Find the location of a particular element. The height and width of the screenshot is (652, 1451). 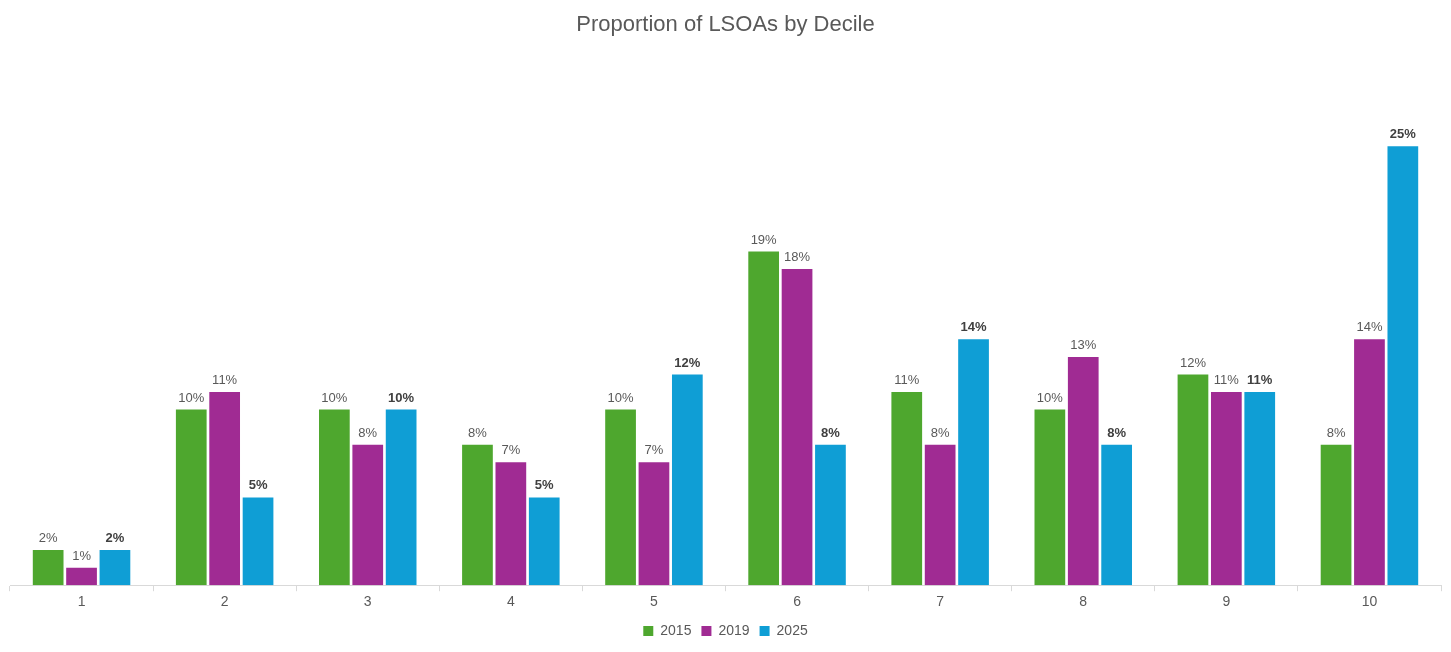

x-tick-label: 7 is located at coordinates (940, 601).